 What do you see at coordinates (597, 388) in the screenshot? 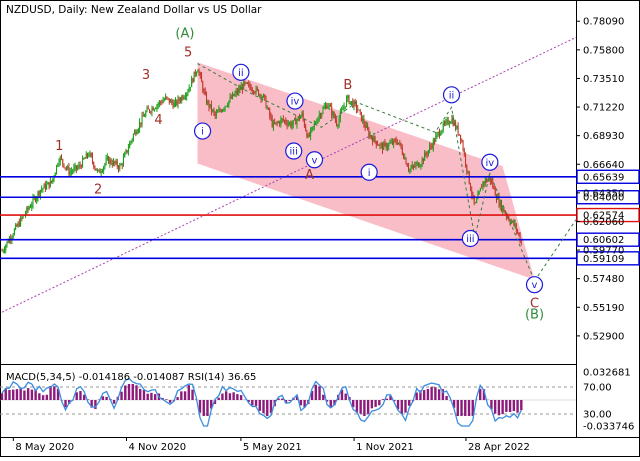
I see `indicator-axis-label: 70.00` at bounding box center [597, 388].